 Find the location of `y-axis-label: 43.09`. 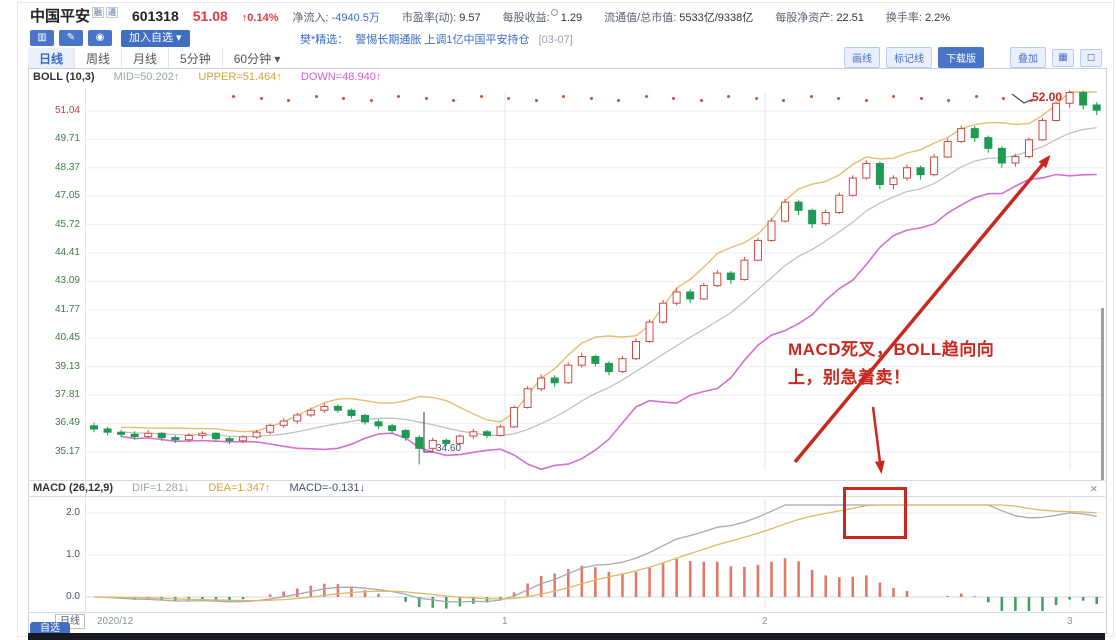

y-axis-label: 43.09 is located at coordinates (67, 281).